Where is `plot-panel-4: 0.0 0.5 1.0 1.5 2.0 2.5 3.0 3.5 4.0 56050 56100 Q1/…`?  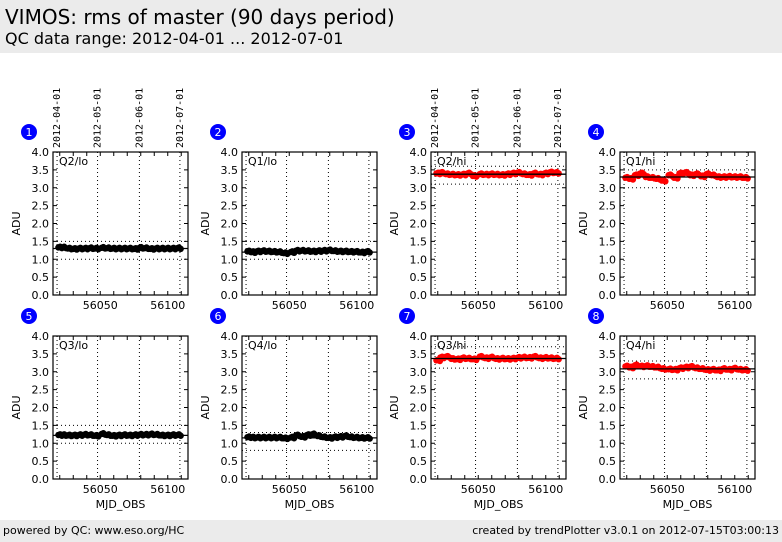
plot-panel-4: 0.0 0.5 1.0 1.5 2.0 2.5 3.0 3.5 4.0 56050 56100 Q1/… is located at coordinates (666, 218).